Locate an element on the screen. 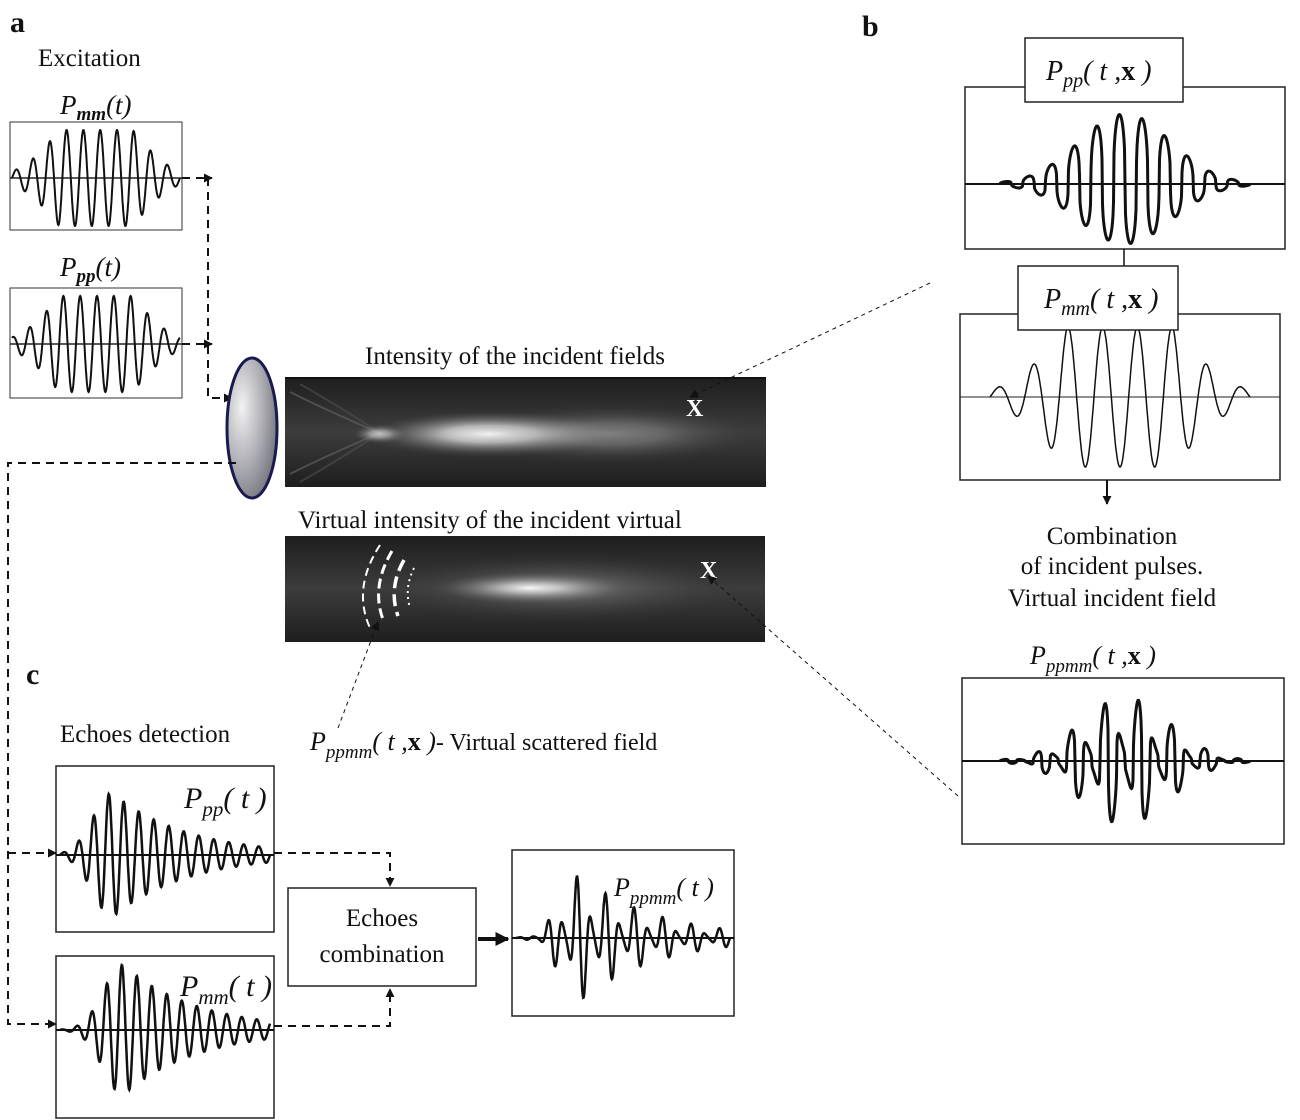 Image resolution: width=1300 pixels, height=1120 pixels. panel-letter-c: c is located at coordinates (32, 674).